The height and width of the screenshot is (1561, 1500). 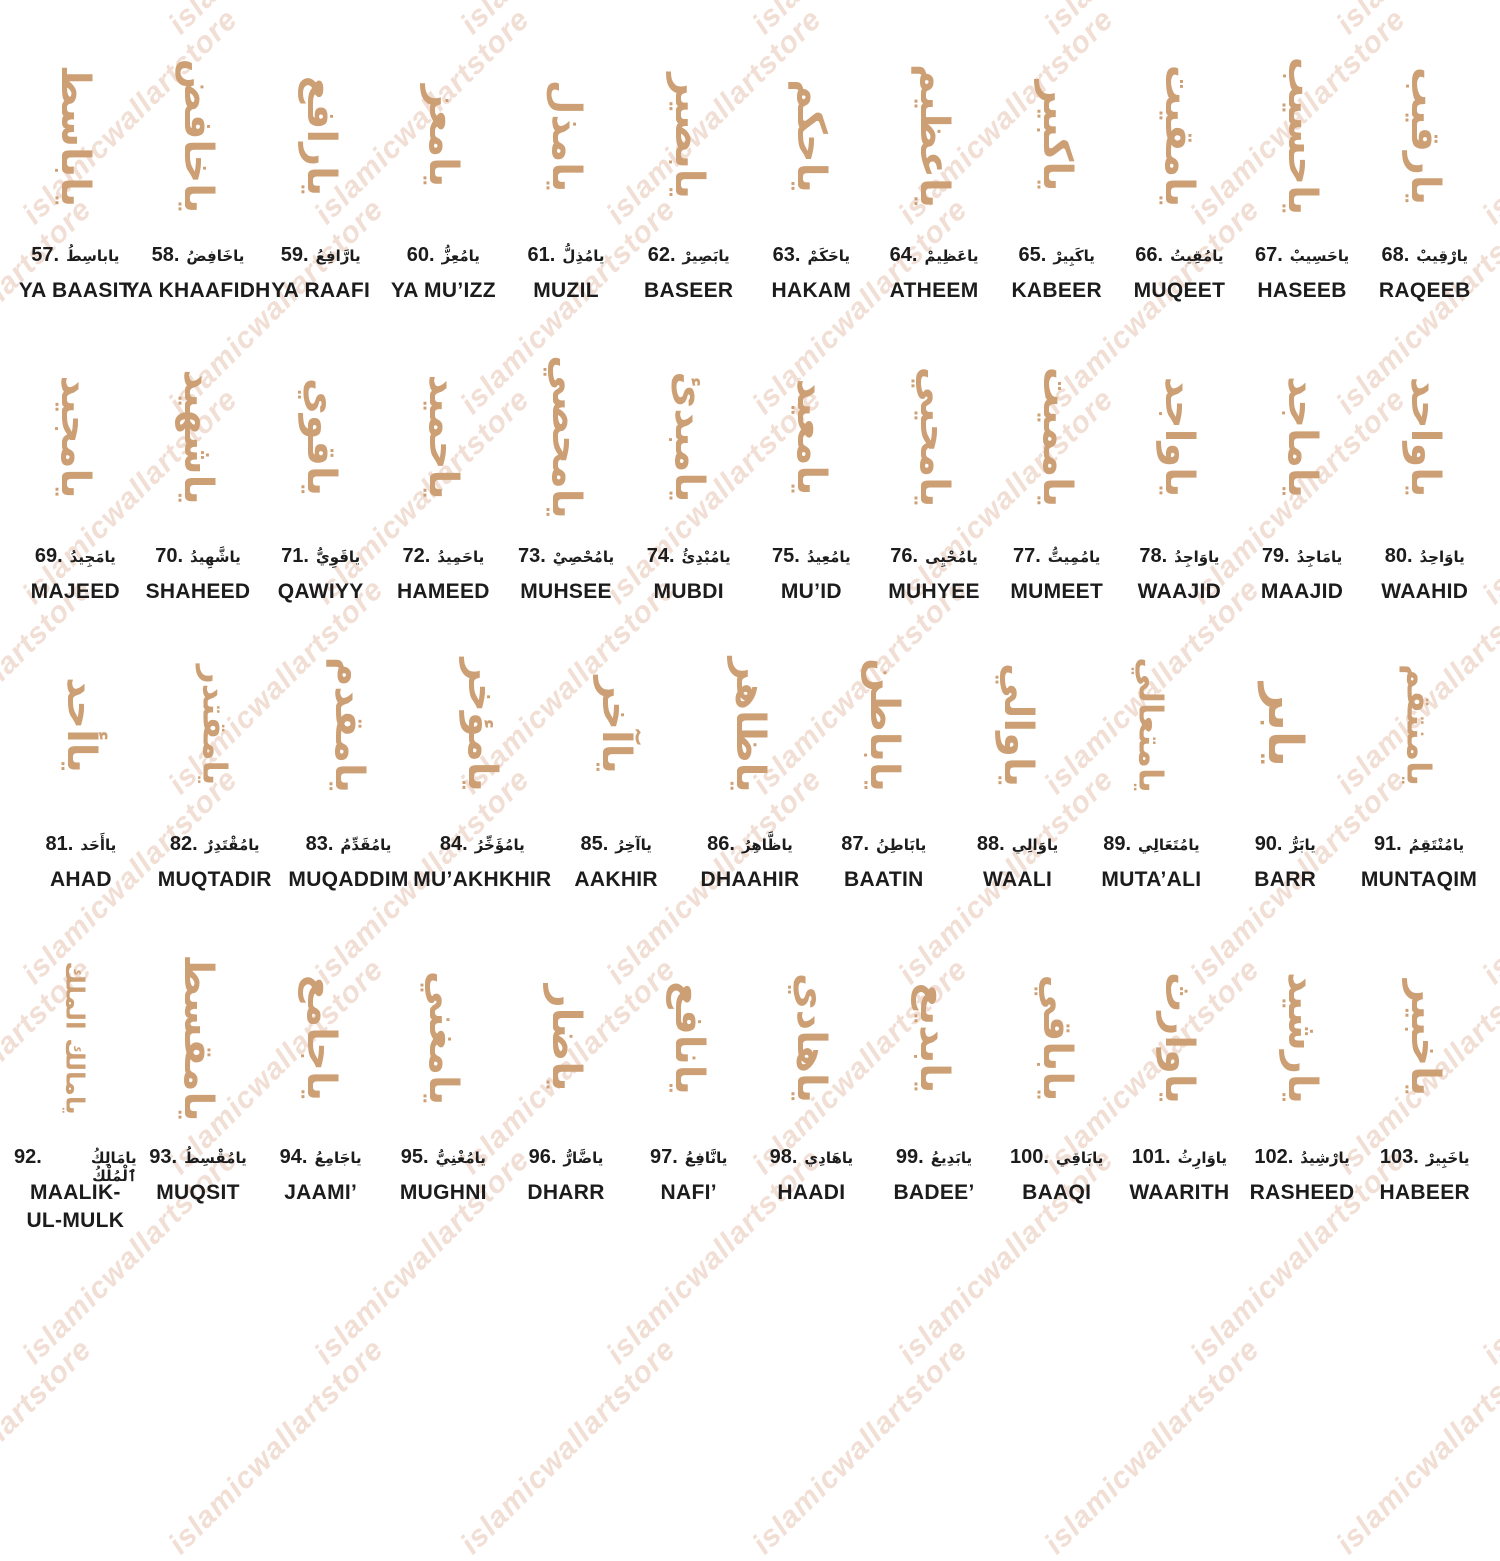 I want to click on calligraphy-arabic-text: ياواجد, so click(x=1179, y=437).